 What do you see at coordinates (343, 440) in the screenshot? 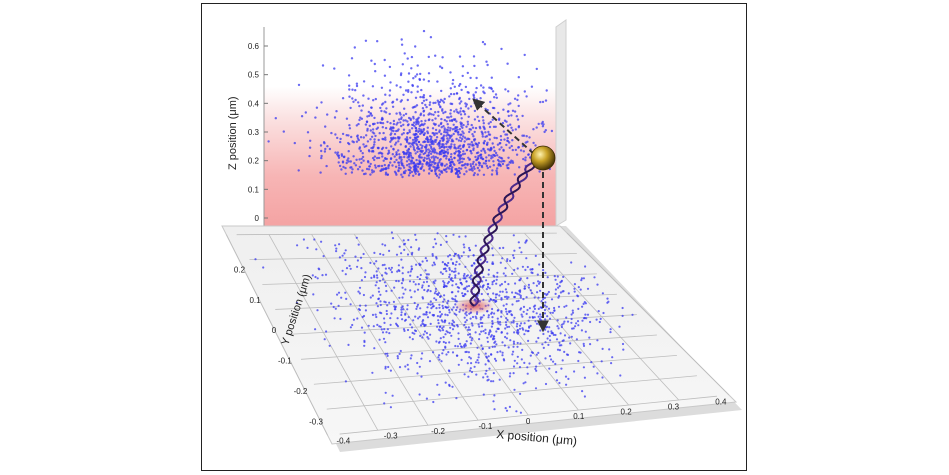
I see `x-tick-label: -0.4` at bounding box center [343, 440].